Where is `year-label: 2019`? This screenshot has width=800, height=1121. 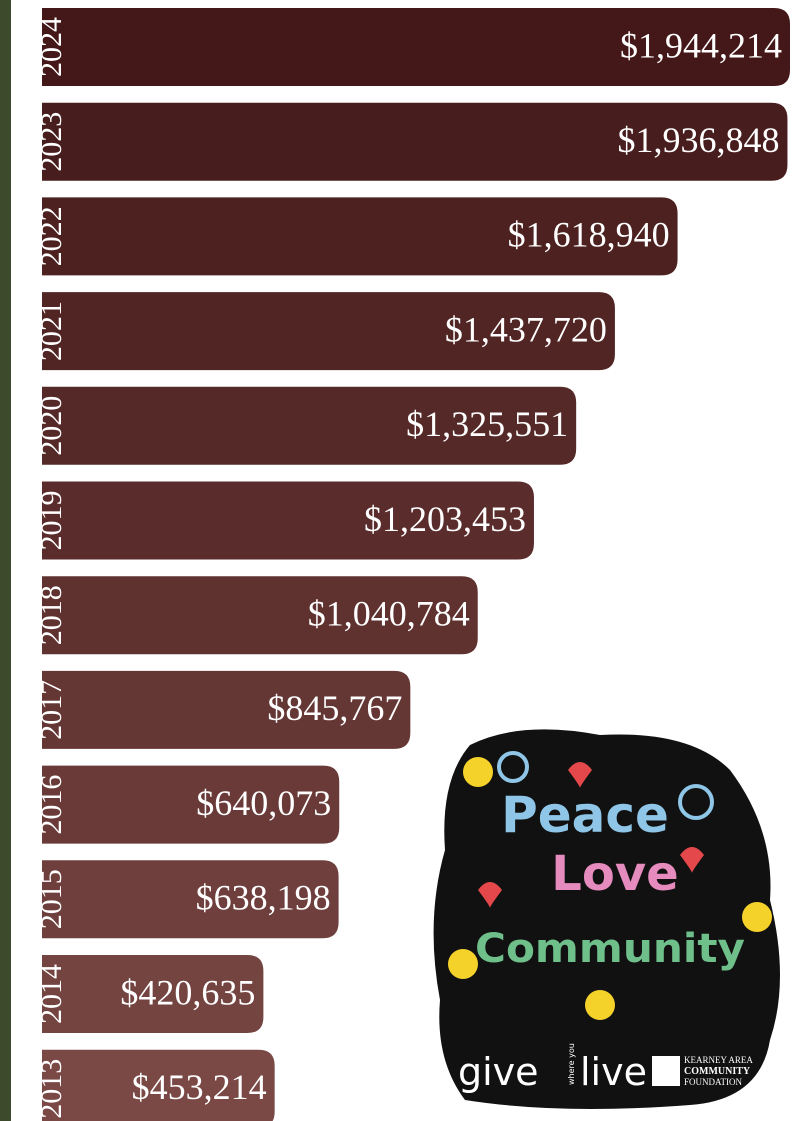
year-label: 2019 is located at coordinates (51, 521).